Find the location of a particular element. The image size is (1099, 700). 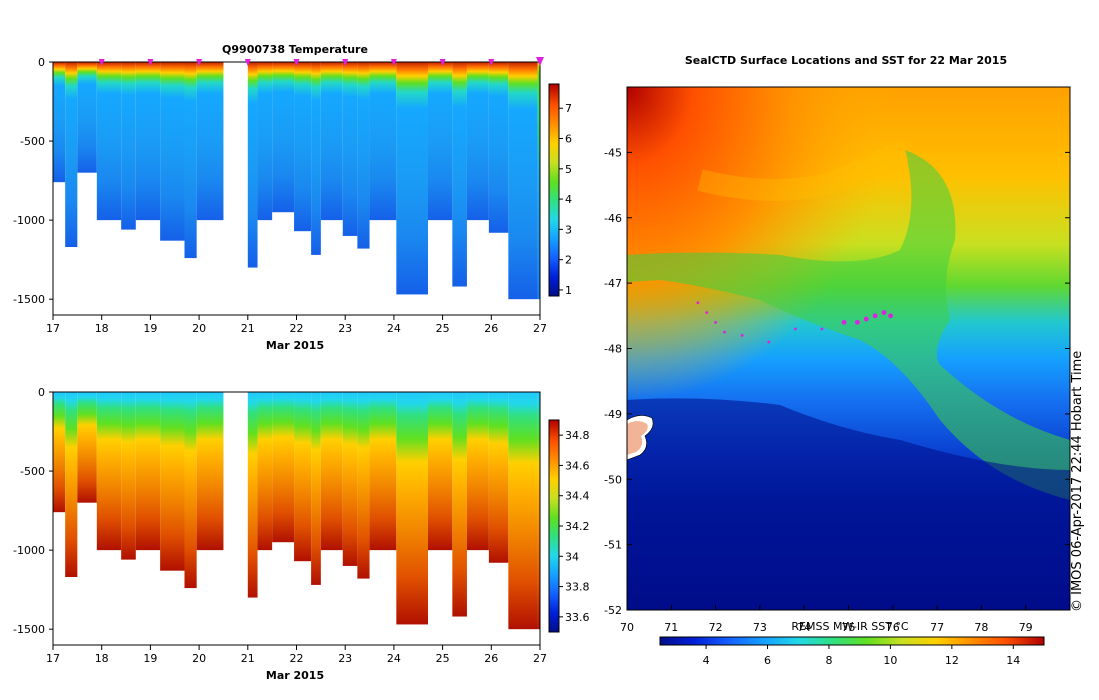

colorbar-tick-label: 1 is located at coordinates (568, 290).